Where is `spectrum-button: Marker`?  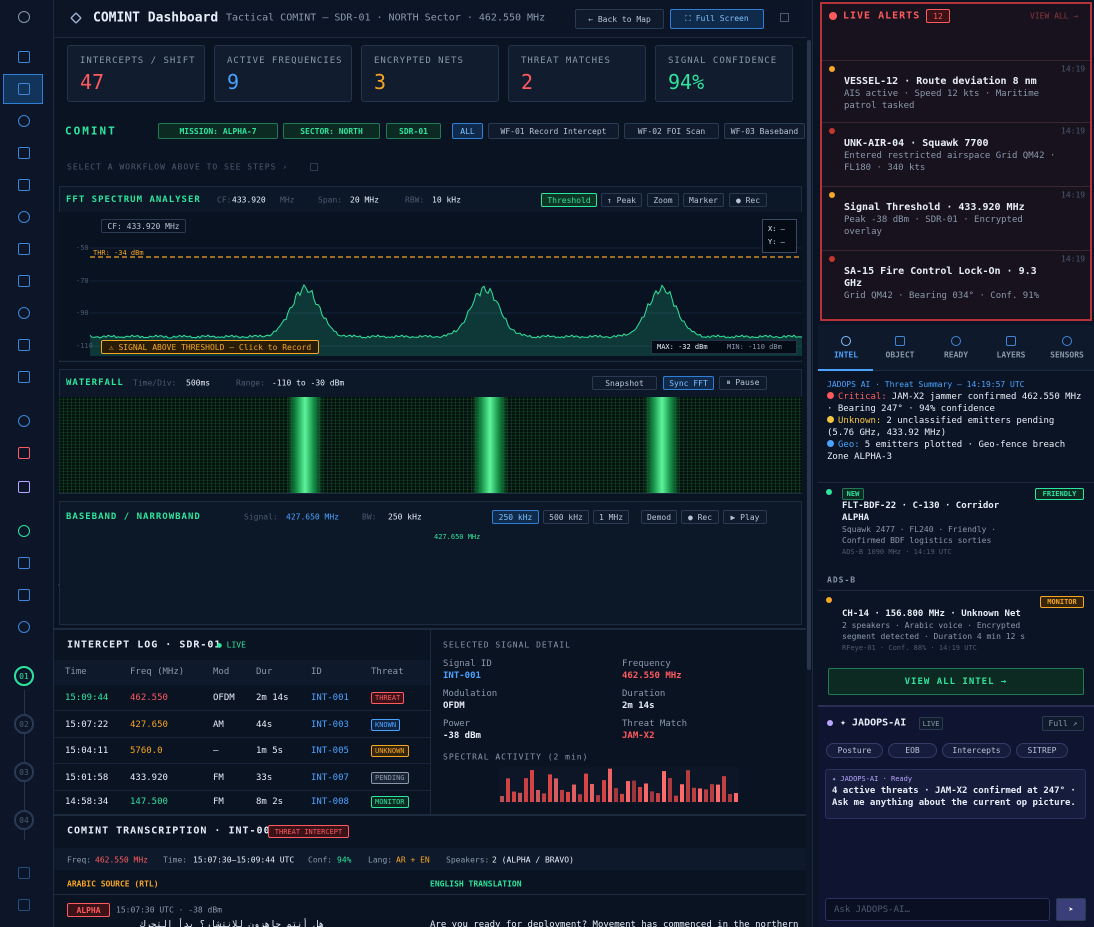 spectrum-button: Marker is located at coordinates (703, 200).